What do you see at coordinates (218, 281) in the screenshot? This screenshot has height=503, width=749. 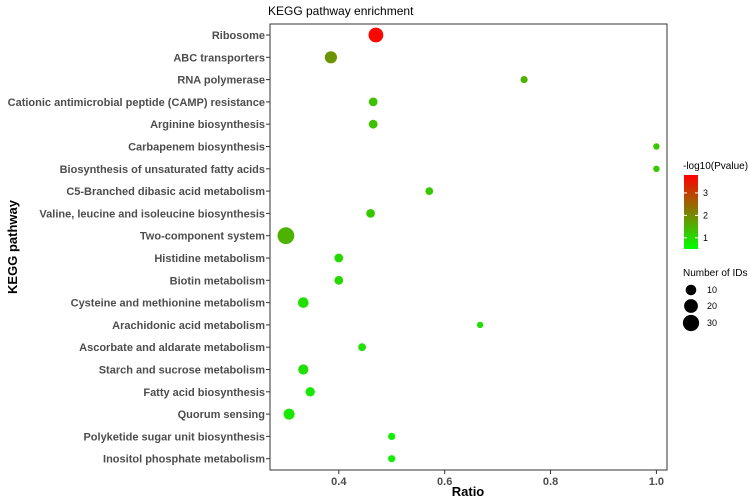 I see `y-tick-label: Biotin metabolism` at bounding box center [218, 281].